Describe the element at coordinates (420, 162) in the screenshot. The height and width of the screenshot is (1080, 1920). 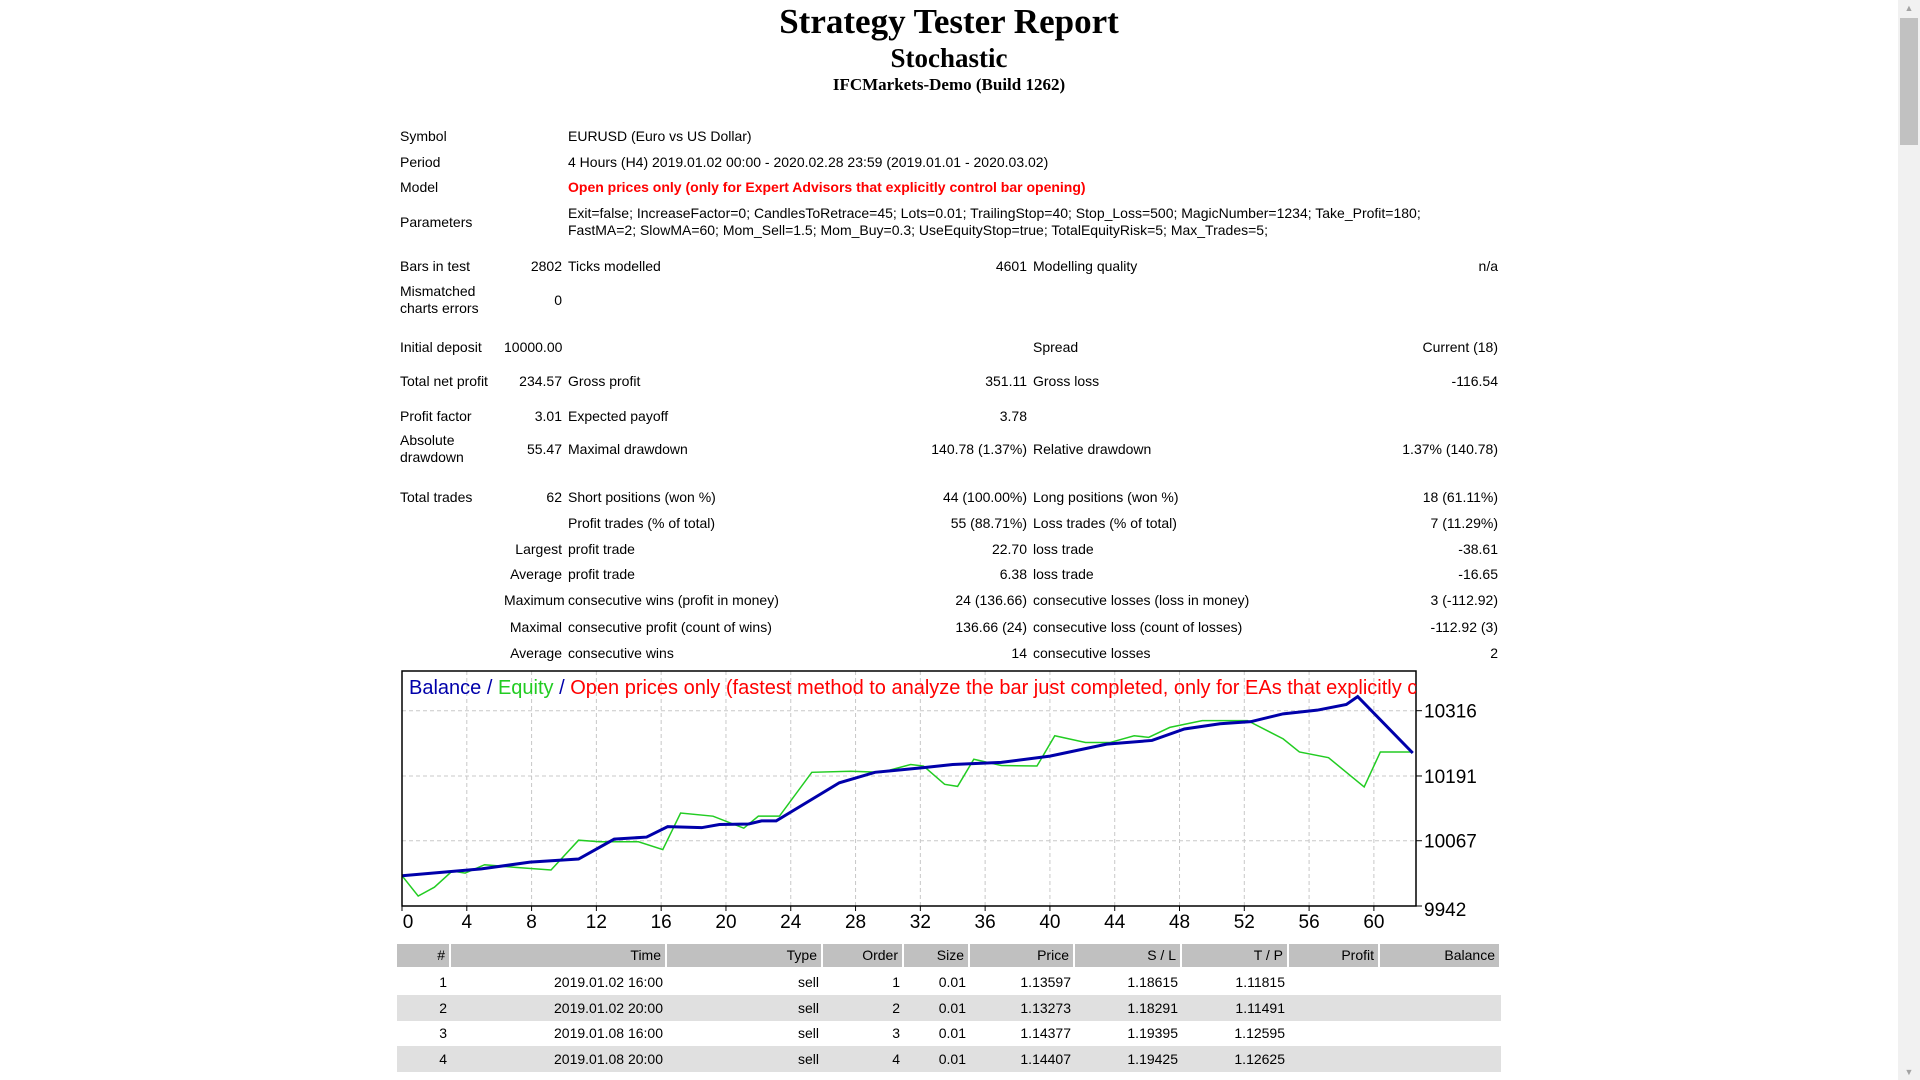
I see `period-label: Period` at that location.